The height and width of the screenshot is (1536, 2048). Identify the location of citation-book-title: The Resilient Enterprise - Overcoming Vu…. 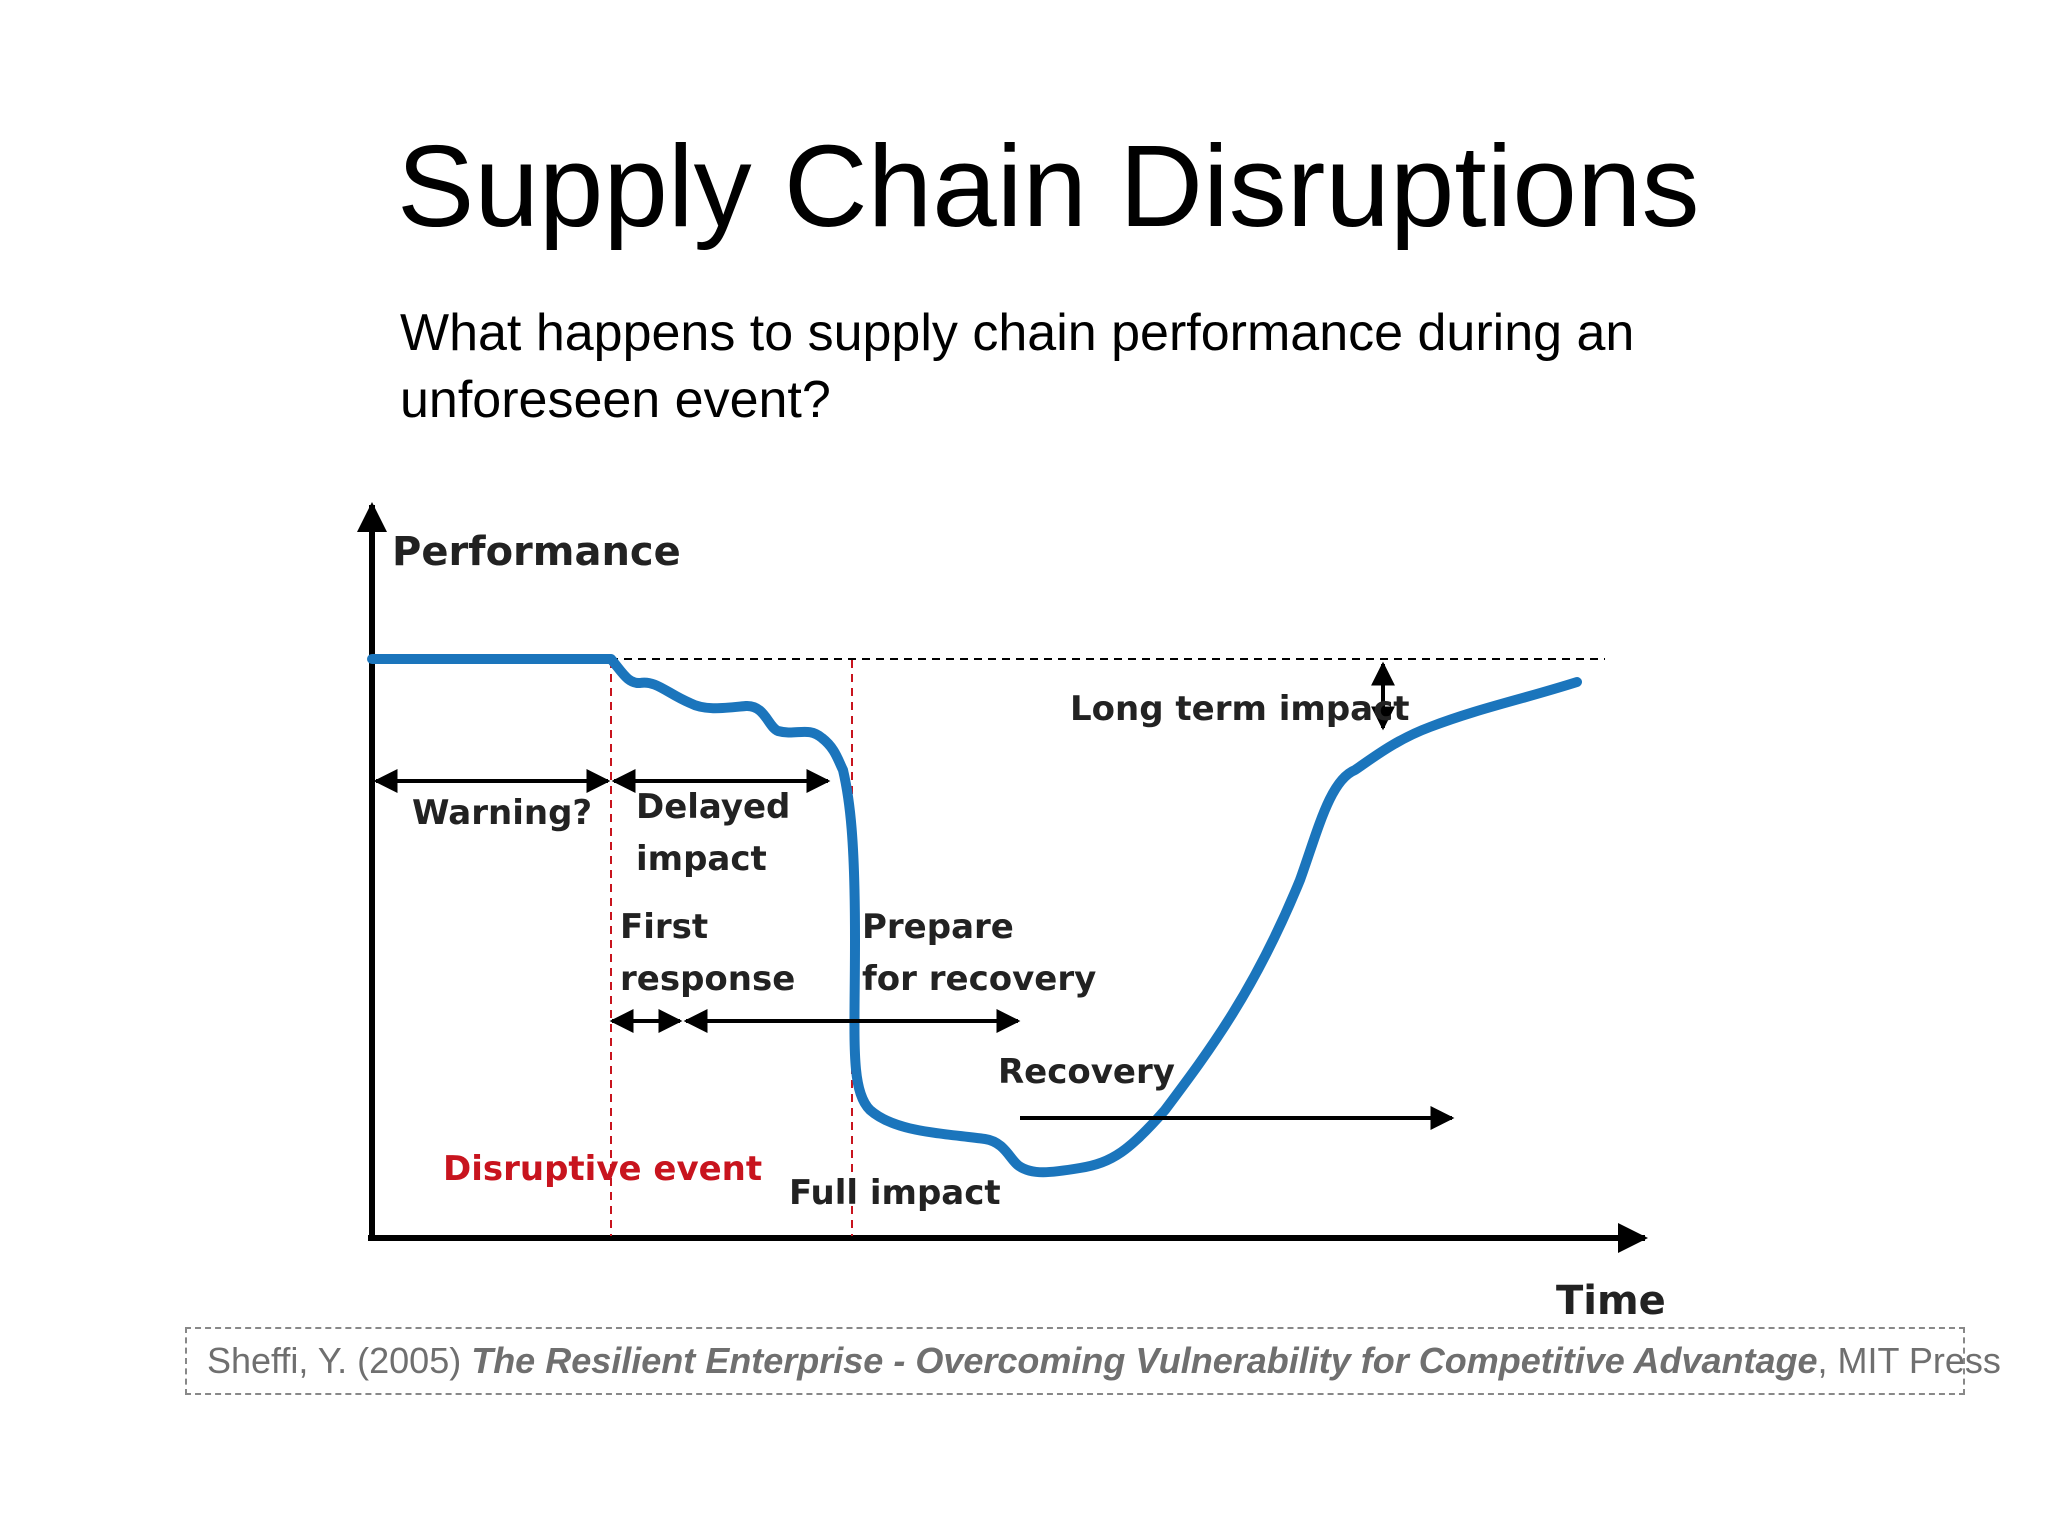
(1144, 1360).